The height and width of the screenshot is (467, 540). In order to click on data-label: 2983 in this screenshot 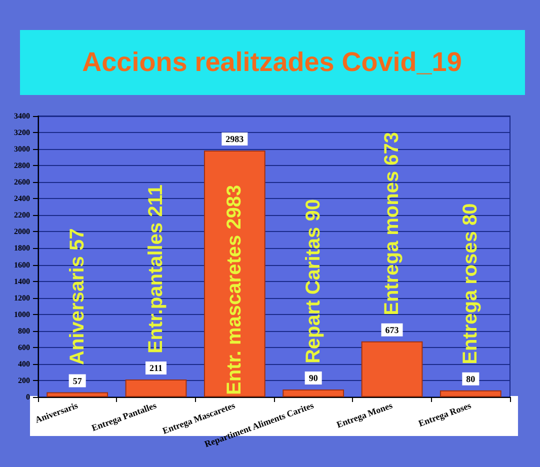, I will do `click(235, 139)`.